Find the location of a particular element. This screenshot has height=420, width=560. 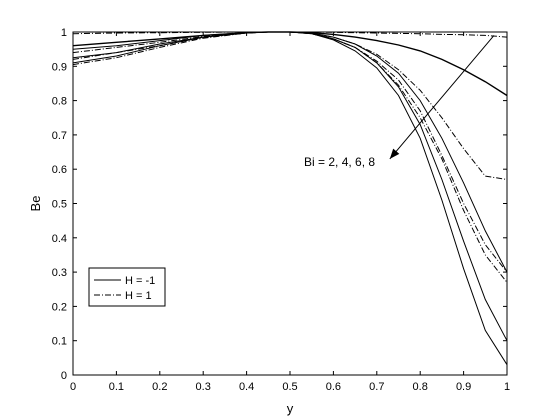

legend-label-h-minus-1: H = -1 is located at coordinates (140, 281).